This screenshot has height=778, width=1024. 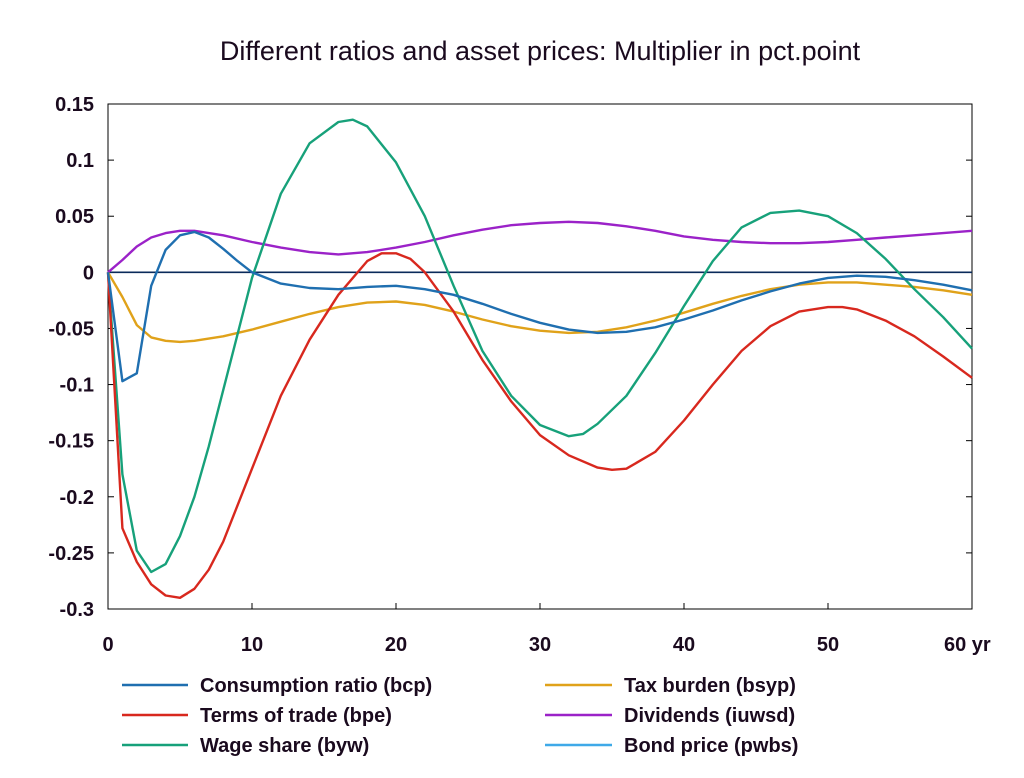 What do you see at coordinates (71, 554) in the screenshot?
I see `y-tick-label: -0.25` at bounding box center [71, 554].